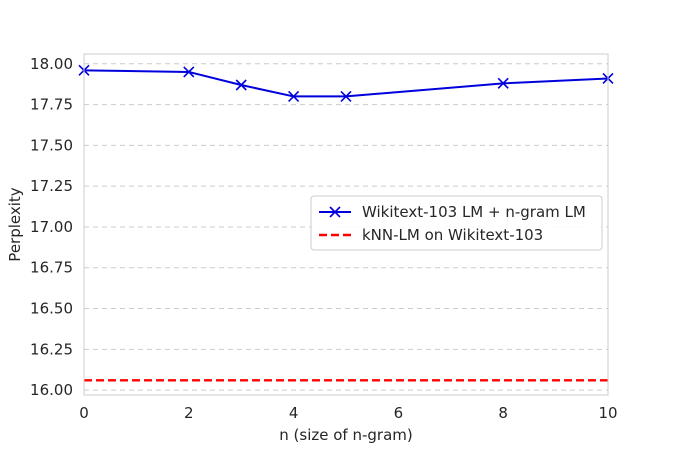  Describe the element at coordinates (51, 390) in the screenshot. I see `y-tick-label: 16.00` at that location.